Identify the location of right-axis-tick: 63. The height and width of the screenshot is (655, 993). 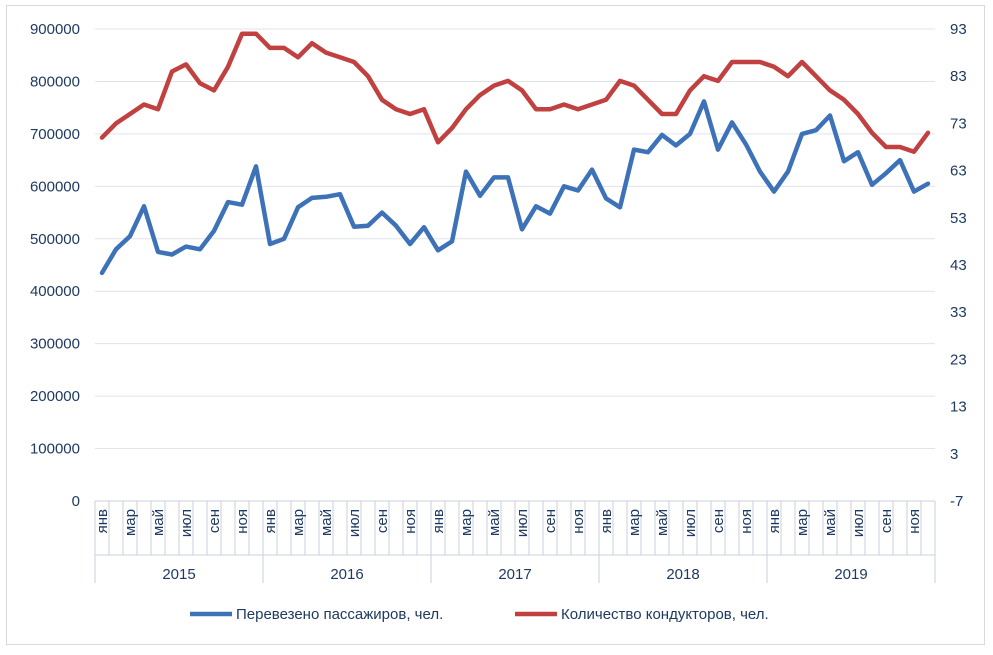
(958, 171).